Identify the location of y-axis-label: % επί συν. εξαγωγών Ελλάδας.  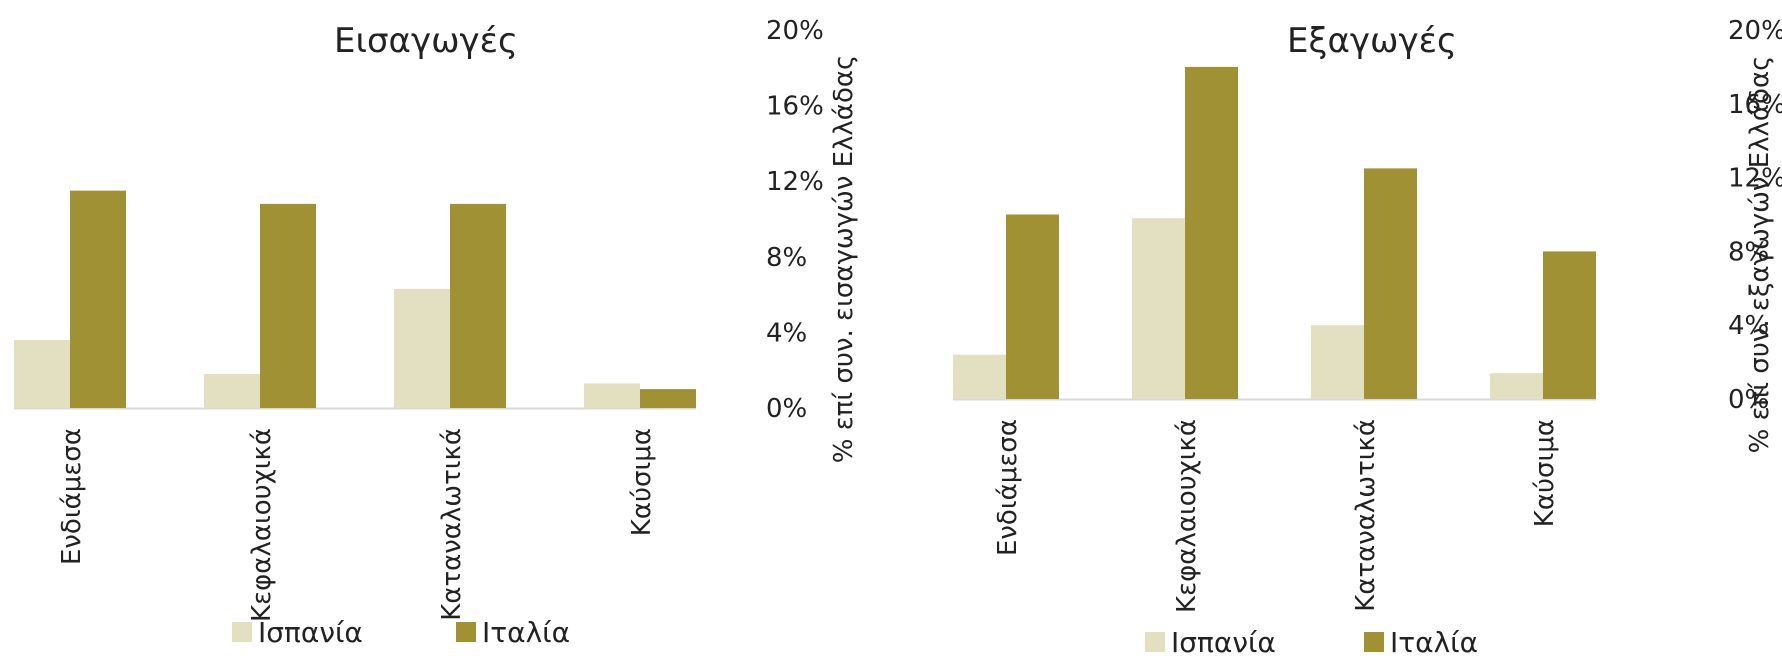
(1760, 255).